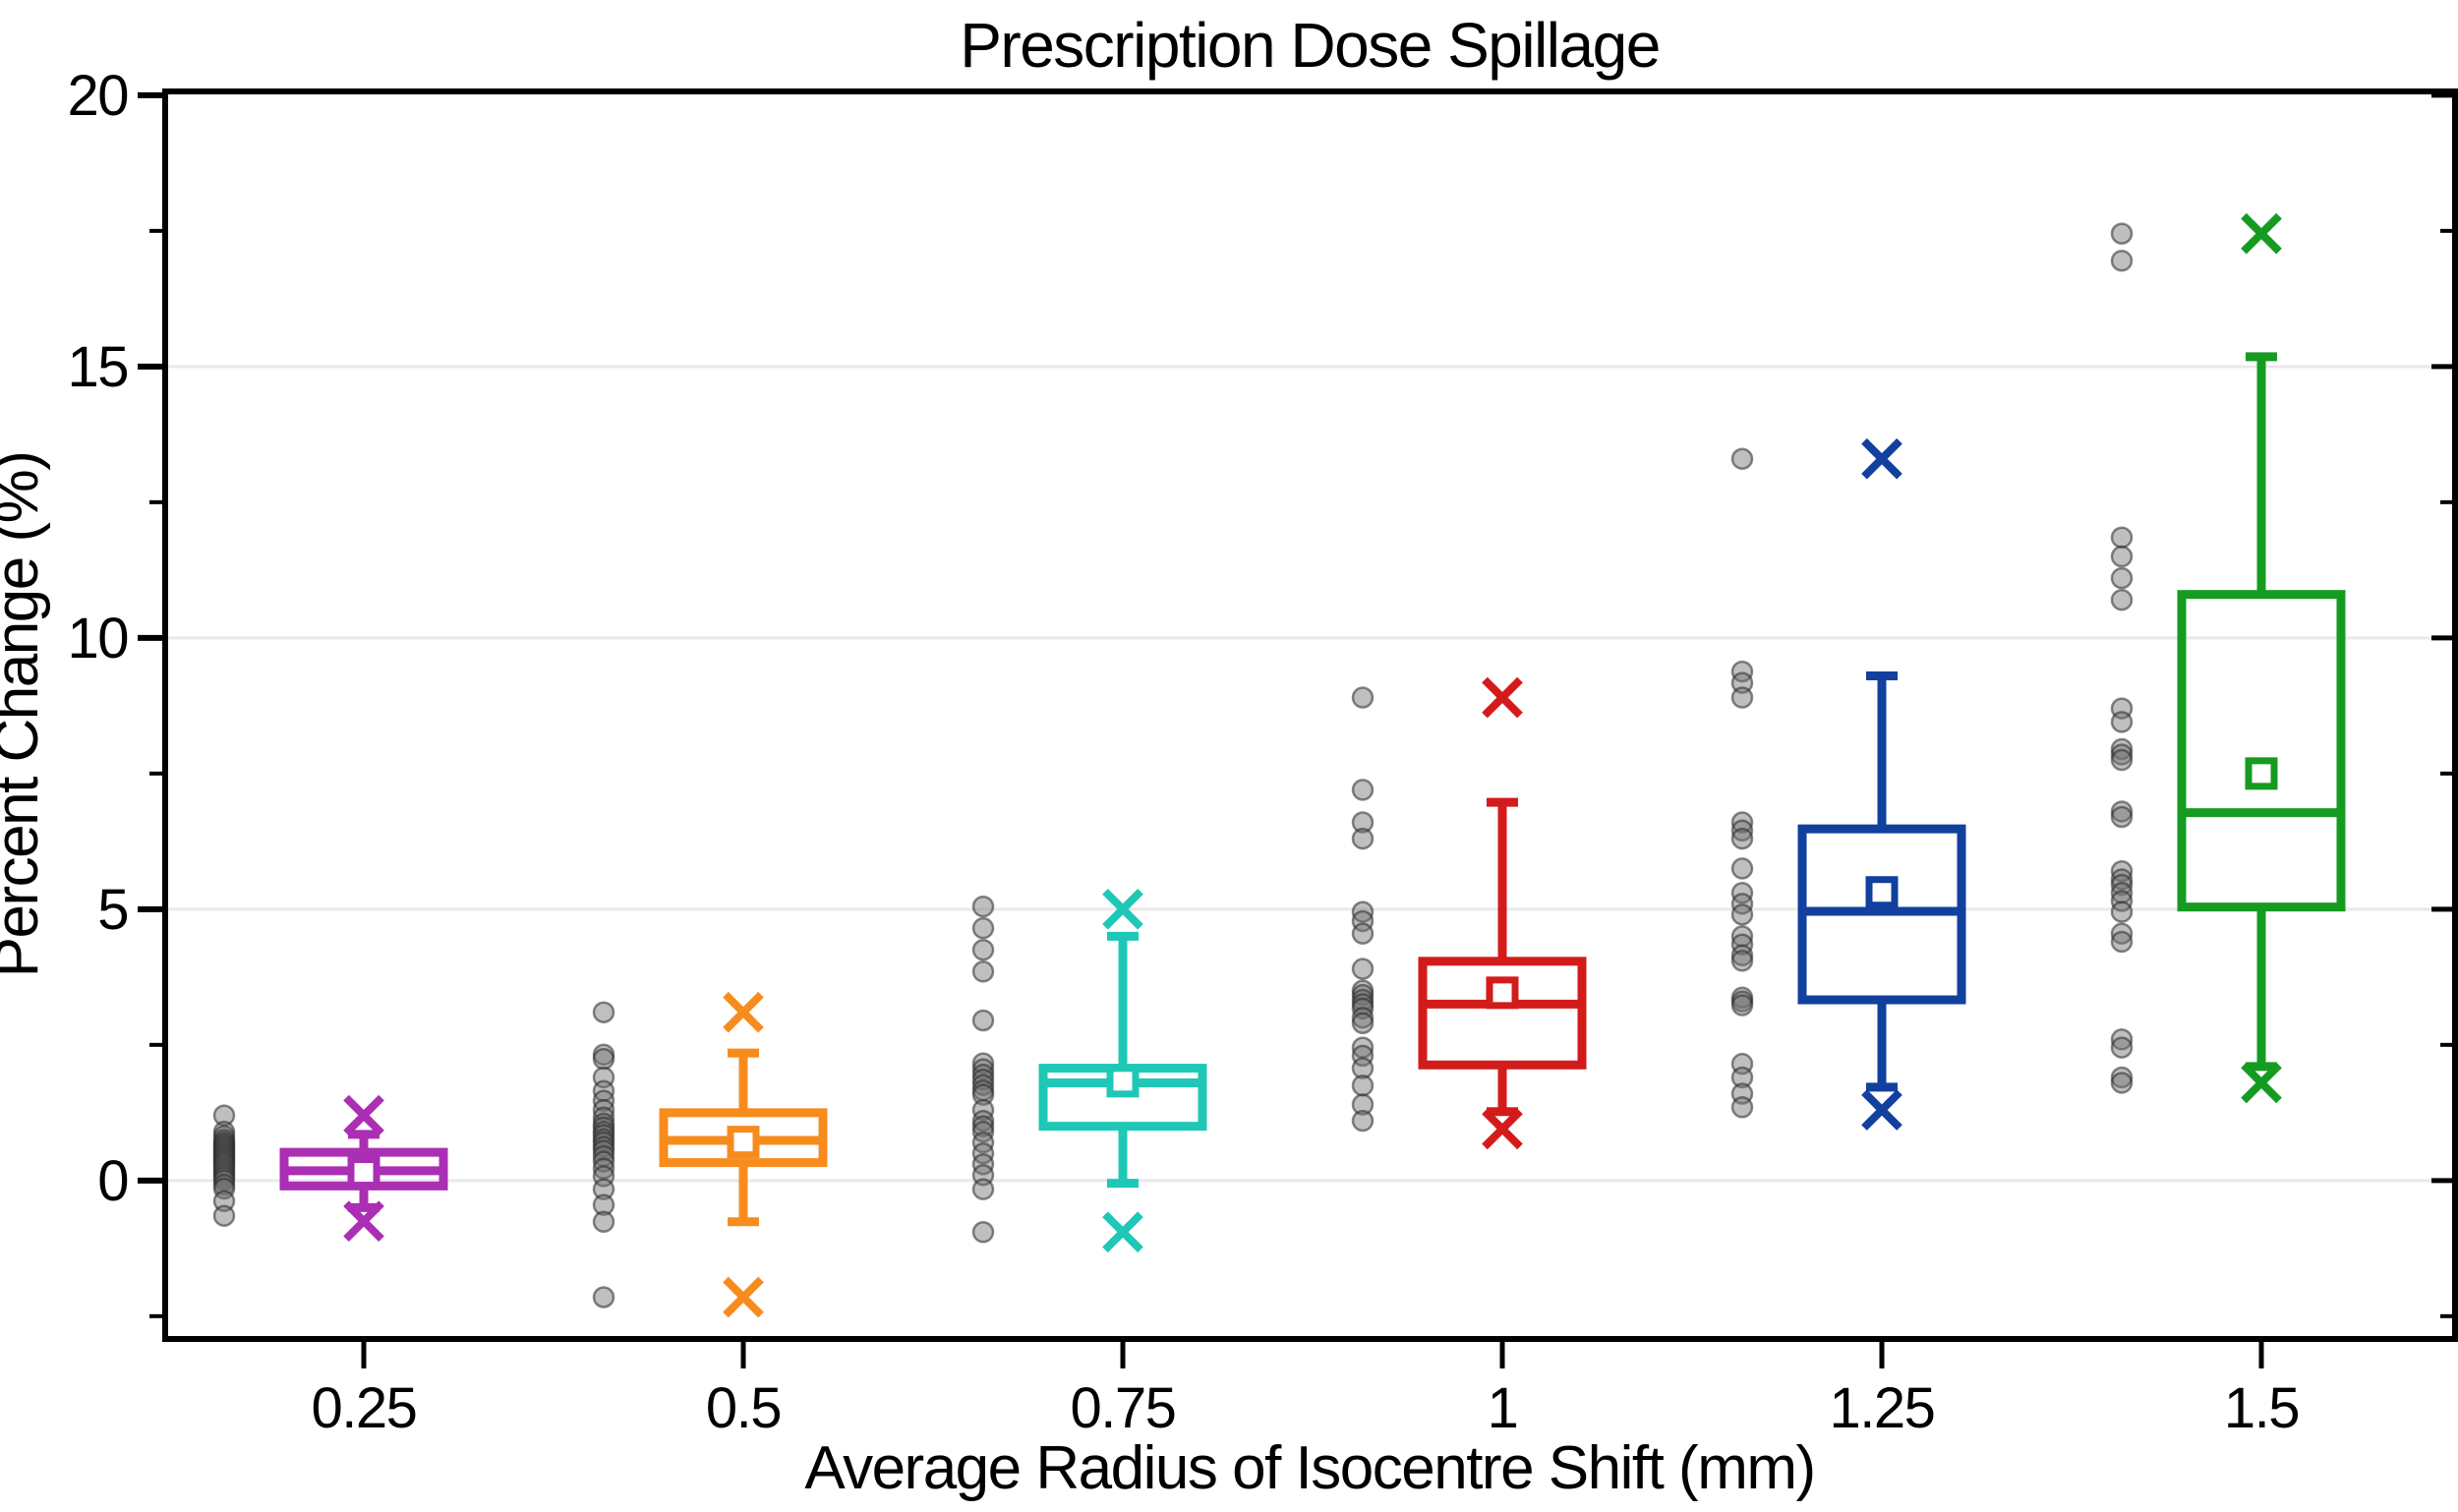 The width and height of the screenshot is (2458, 1512). What do you see at coordinates (25, 715) in the screenshot?
I see `y-axis-label: Percent Change (%)` at bounding box center [25, 715].